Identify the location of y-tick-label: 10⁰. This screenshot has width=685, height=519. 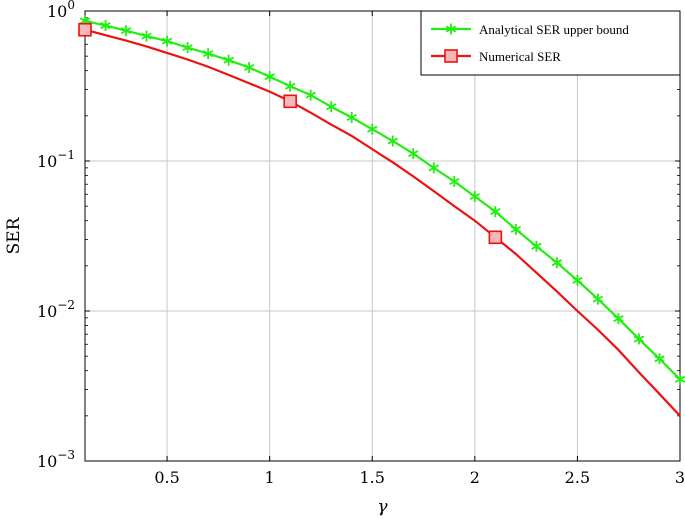
(61, 10).